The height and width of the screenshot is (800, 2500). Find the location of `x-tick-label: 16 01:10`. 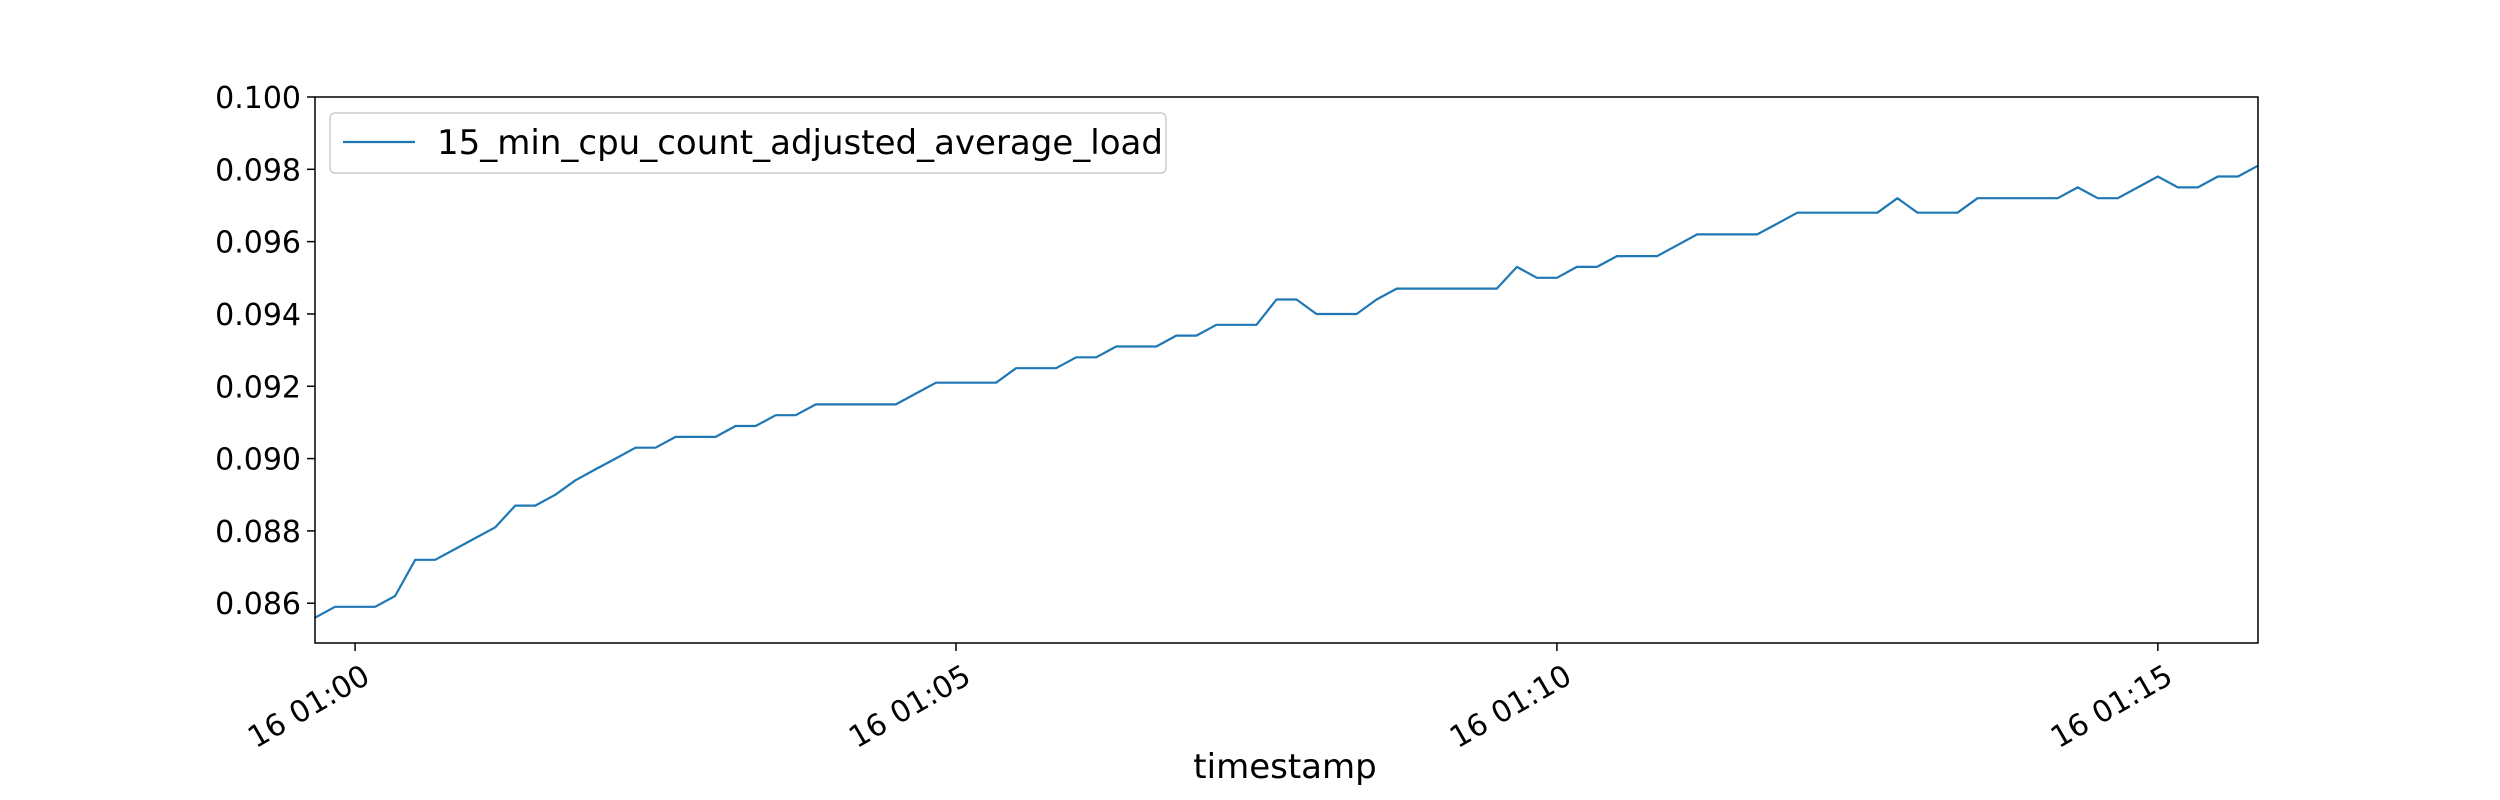

x-tick-label: 16 01:10 is located at coordinates (1511, 706).